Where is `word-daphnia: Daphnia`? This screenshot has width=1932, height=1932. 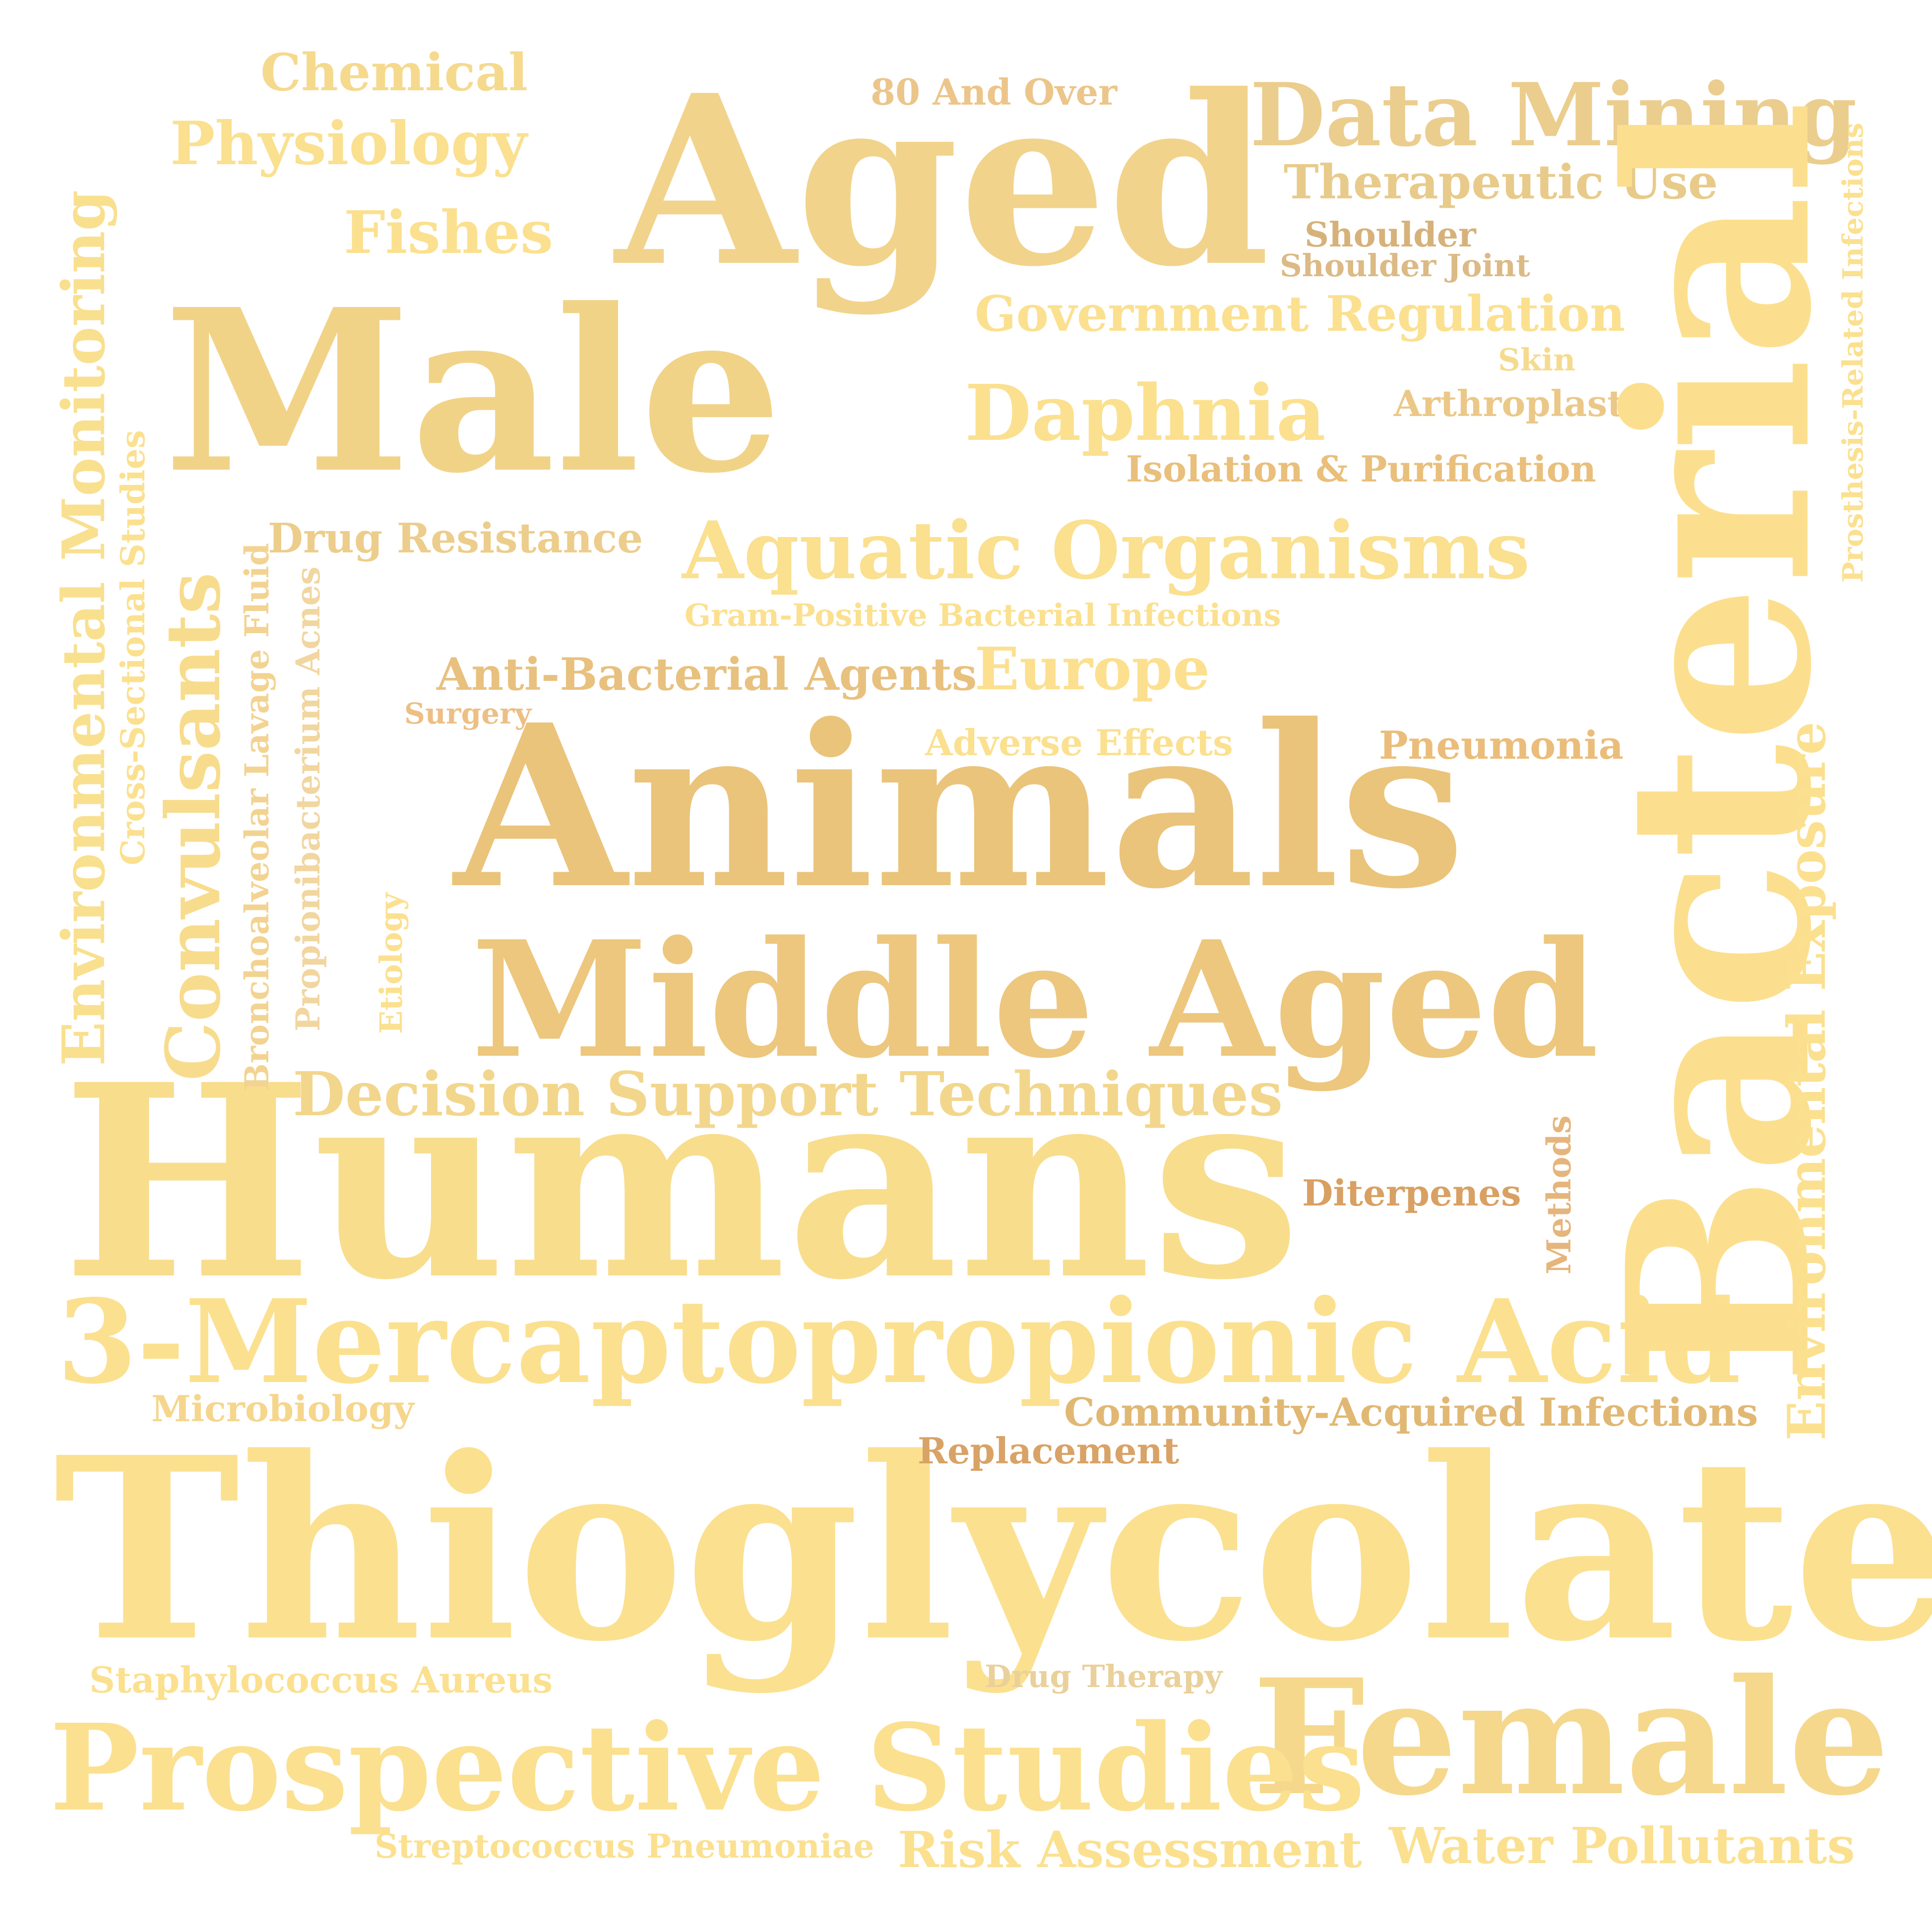
word-daphnia: Daphnia is located at coordinates (1145, 412).